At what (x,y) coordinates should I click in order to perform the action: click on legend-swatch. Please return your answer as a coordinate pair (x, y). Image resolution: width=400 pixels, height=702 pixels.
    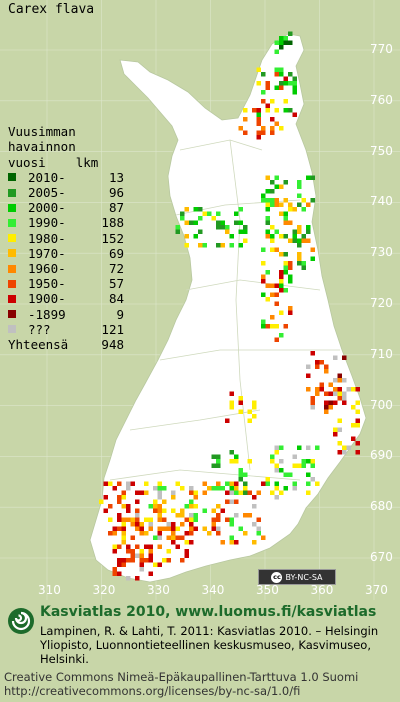
    Looking at the image, I should click on (12, 314).